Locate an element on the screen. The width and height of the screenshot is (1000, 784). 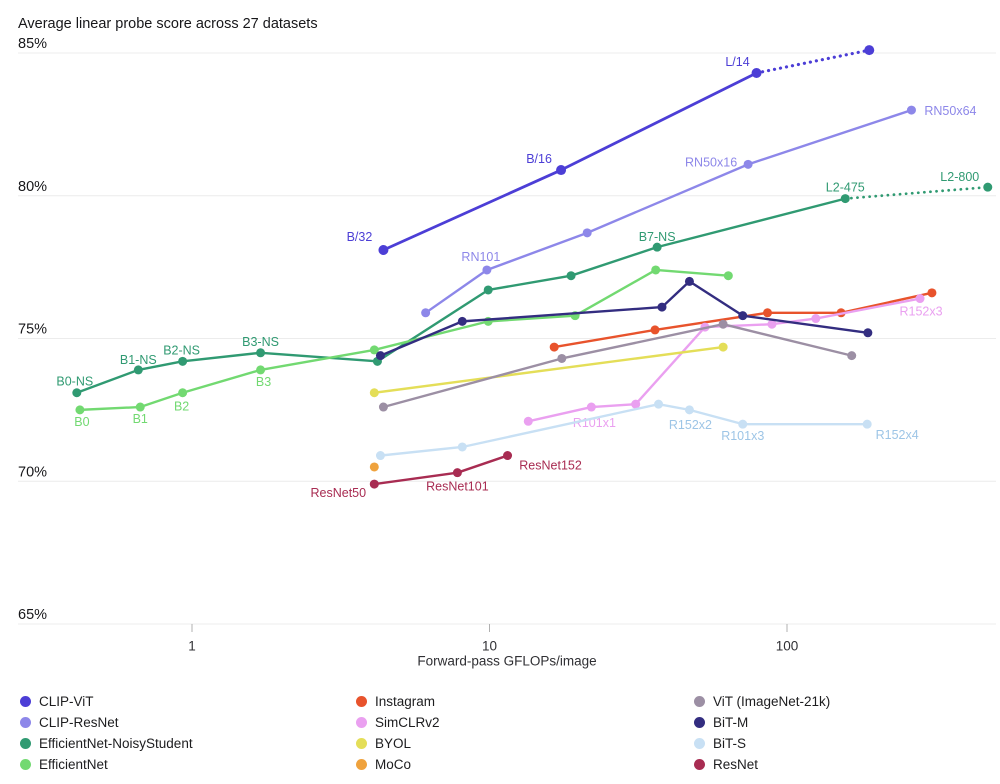
point-label: ResNet101 is located at coordinates (457, 487).